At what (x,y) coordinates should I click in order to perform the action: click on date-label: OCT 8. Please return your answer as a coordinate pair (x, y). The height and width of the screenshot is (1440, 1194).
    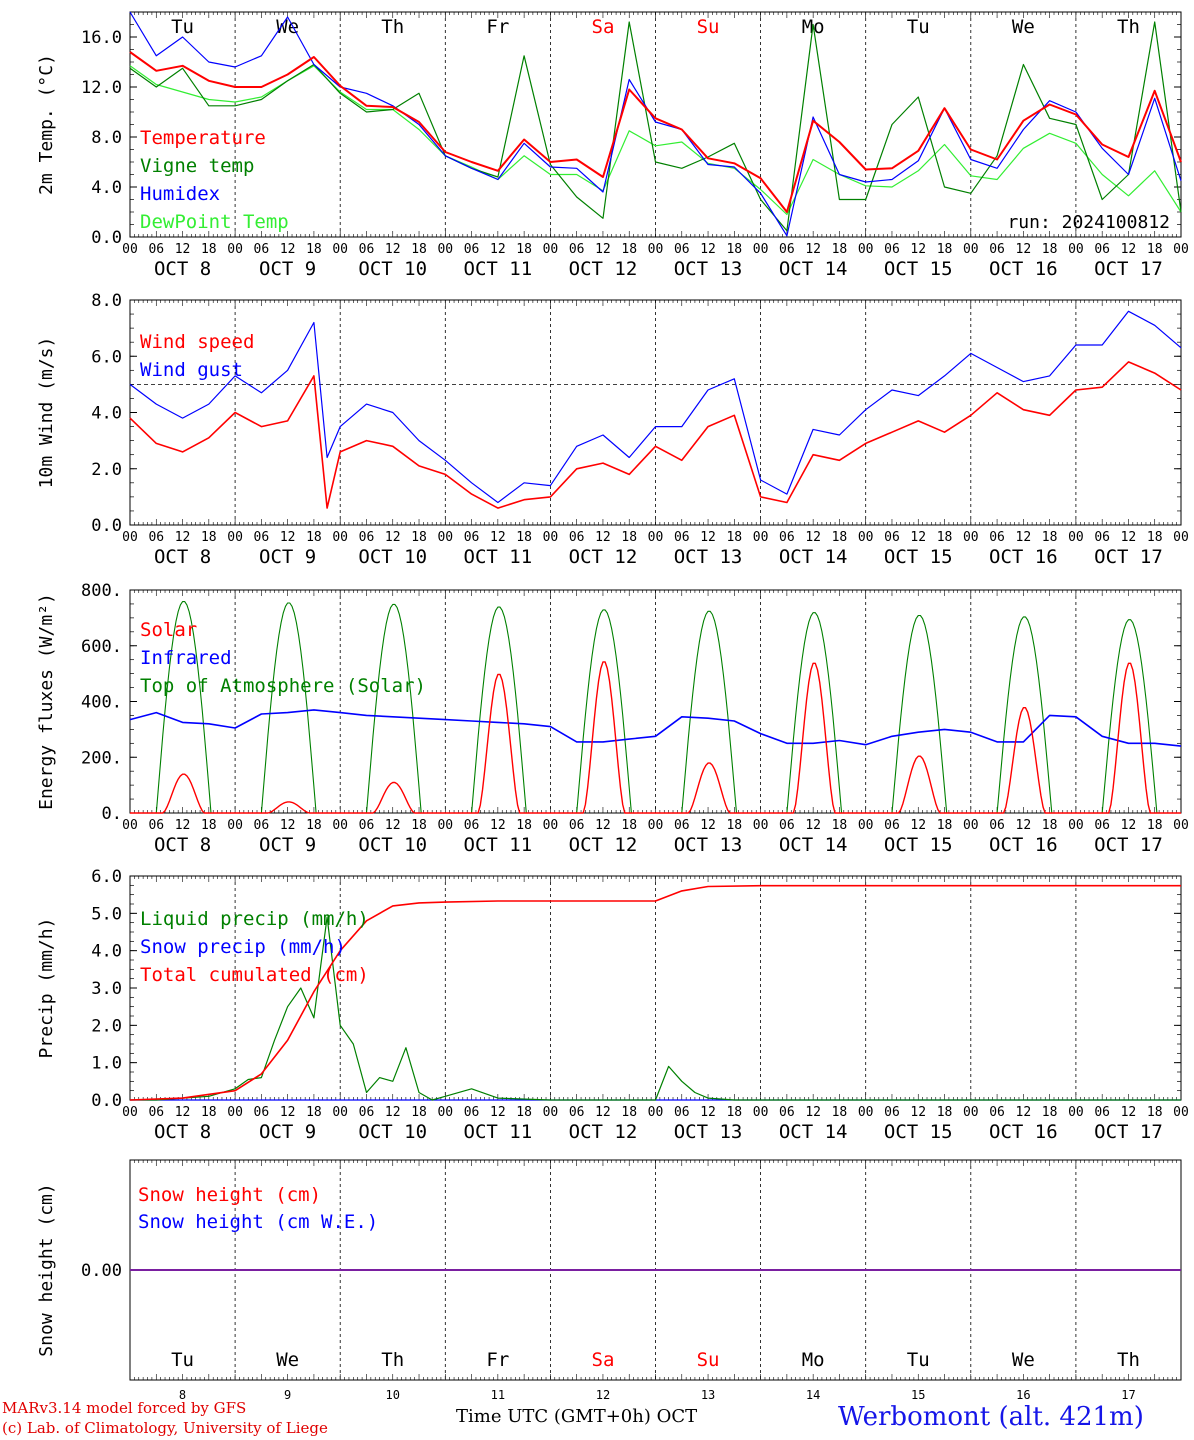
    Looking at the image, I should click on (182, 269).